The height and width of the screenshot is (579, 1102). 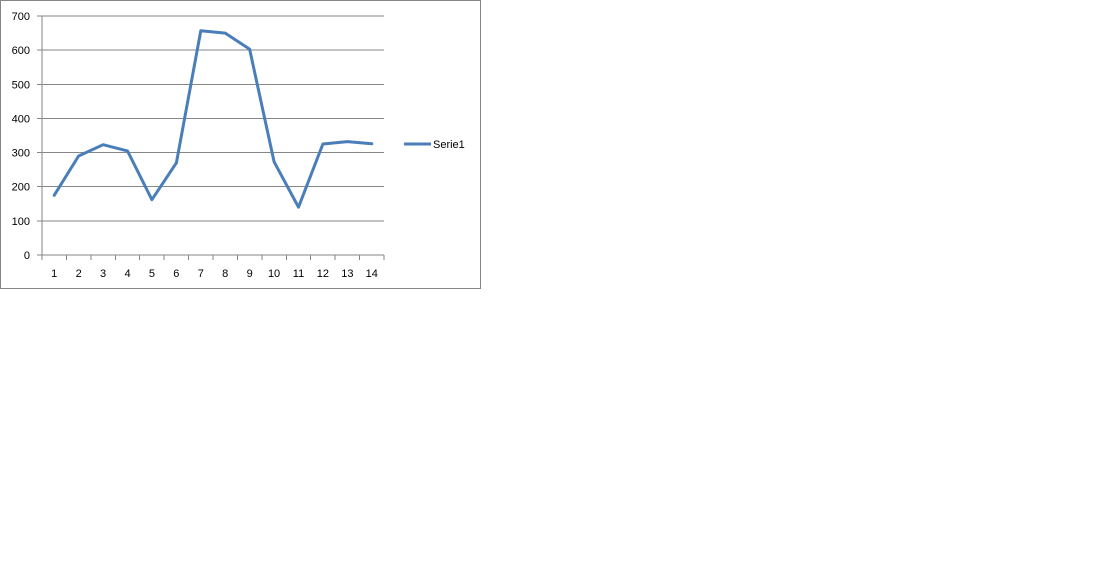 I want to click on axes, so click(x=211, y=137).